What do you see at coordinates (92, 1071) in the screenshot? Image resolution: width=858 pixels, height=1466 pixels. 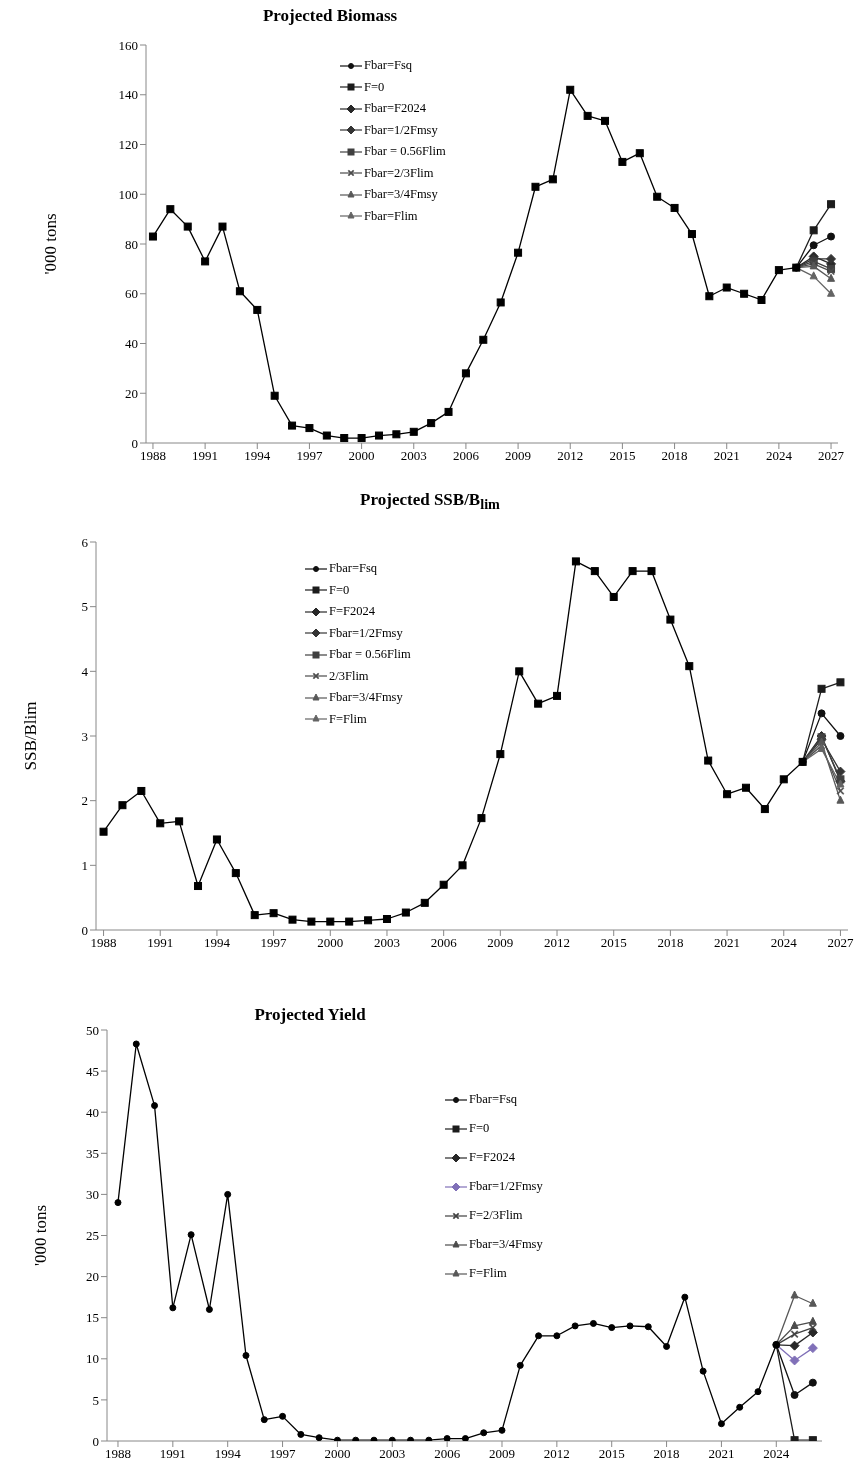 I see `y-tick-label: 45` at bounding box center [92, 1071].